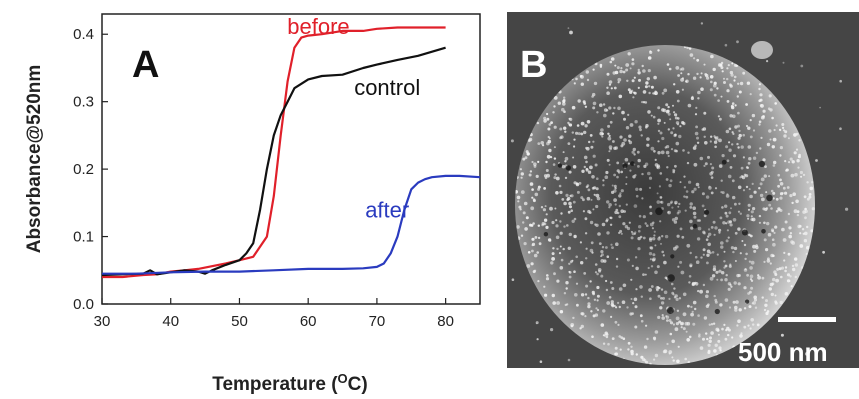 The image size is (859, 399). Describe the element at coordinates (387, 87) in the screenshot. I see `annotation-control: control` at that location.